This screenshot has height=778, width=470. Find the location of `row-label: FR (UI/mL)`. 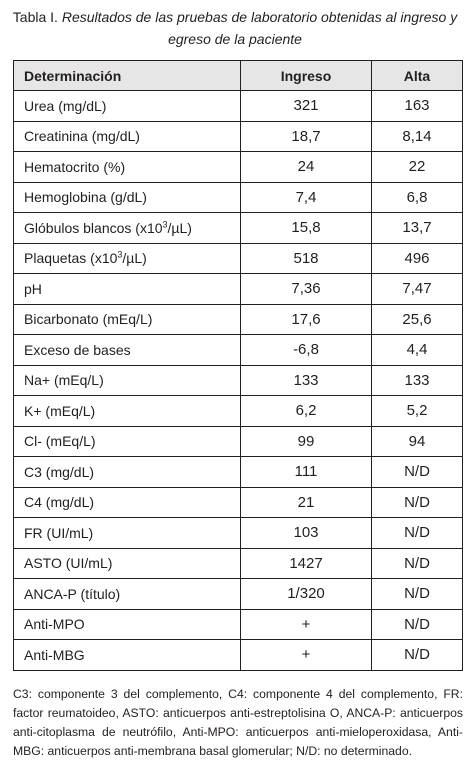

row-label: FR (UI/mL) is located at coordinates (127, 533).